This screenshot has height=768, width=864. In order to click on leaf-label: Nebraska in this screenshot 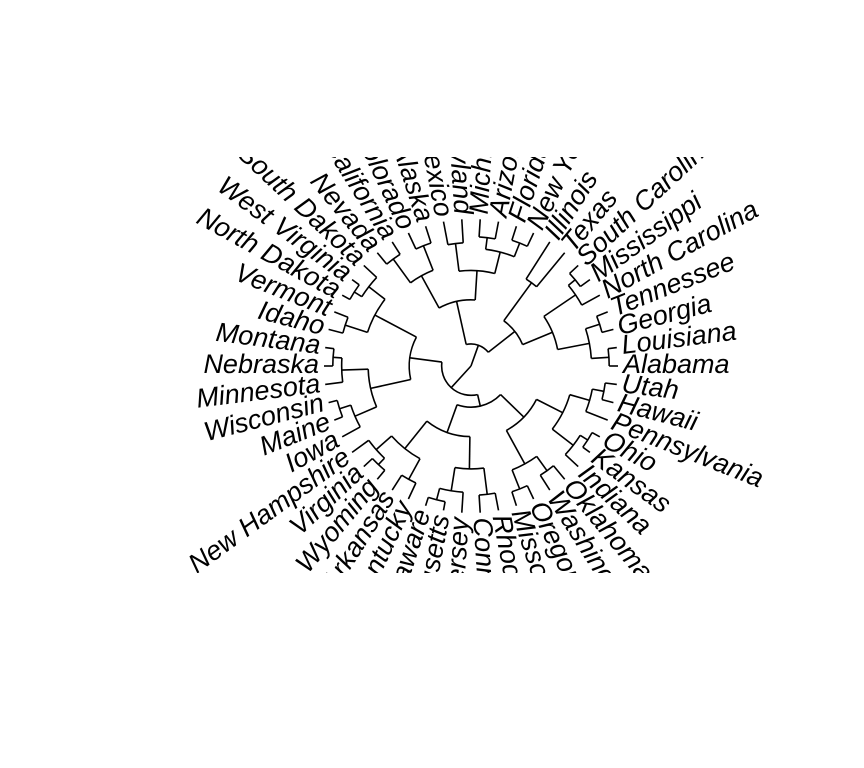, I will do `click(261, 364)`.